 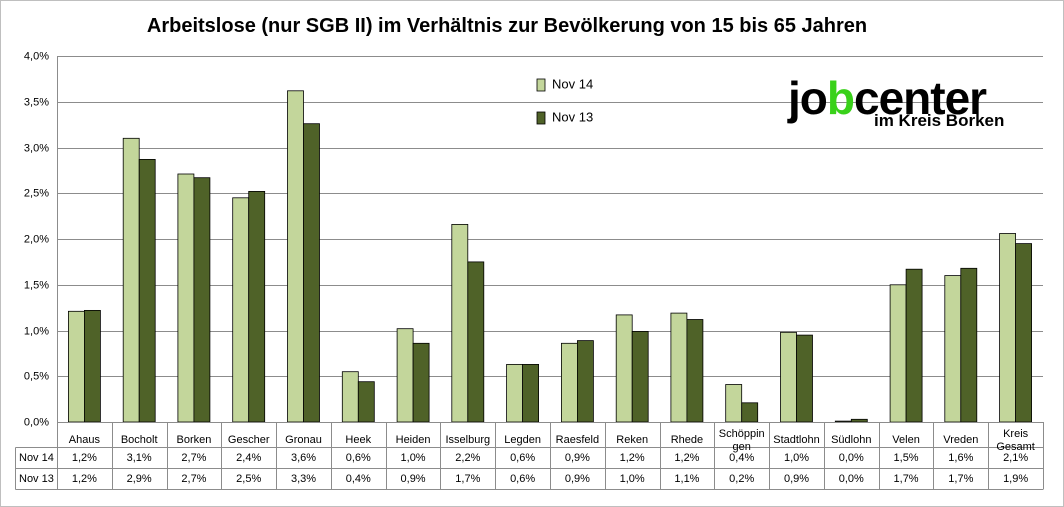 What do you see at coordinates (36, 102) in the screenshot?
I see `y-tick-label: 3,5%` at bounding box center [36, 102].